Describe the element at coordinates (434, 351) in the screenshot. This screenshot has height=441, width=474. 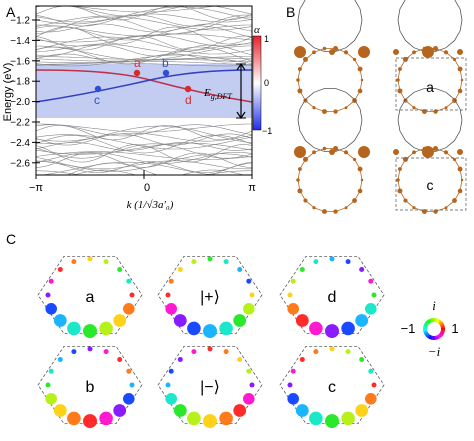
I see `phase-legend-bottom: −i` at that location.